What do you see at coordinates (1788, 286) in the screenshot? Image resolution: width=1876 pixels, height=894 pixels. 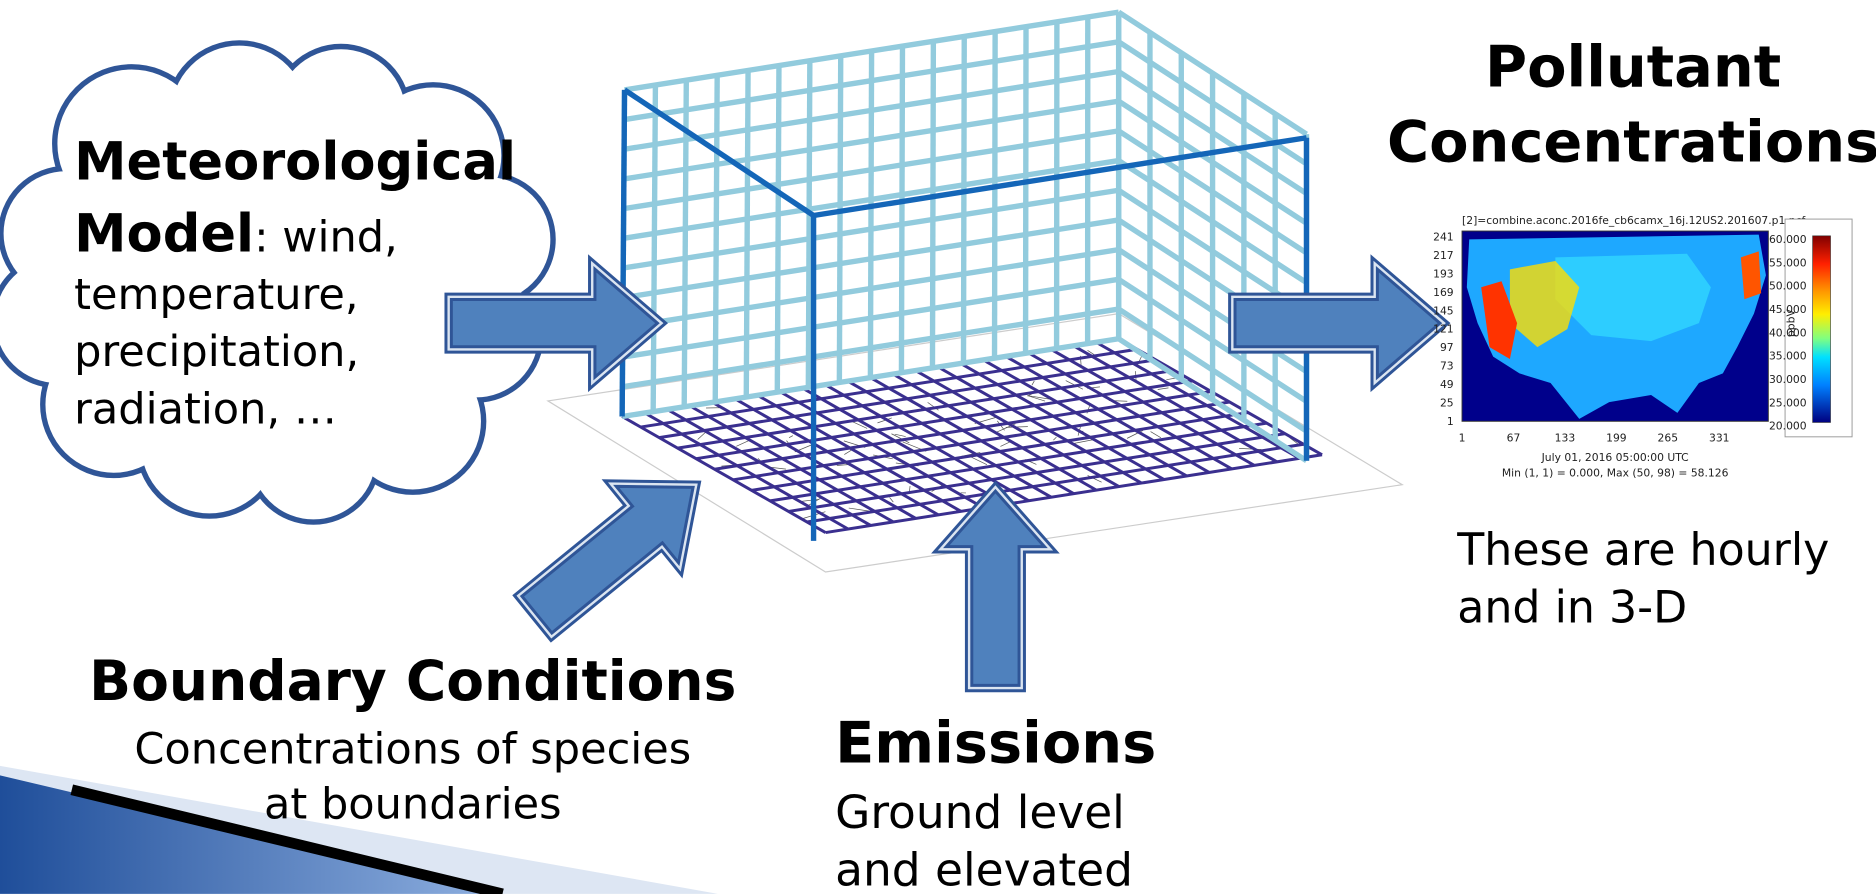 I see `colorbar-label: 50.000` at bounding box center [1788, 286].